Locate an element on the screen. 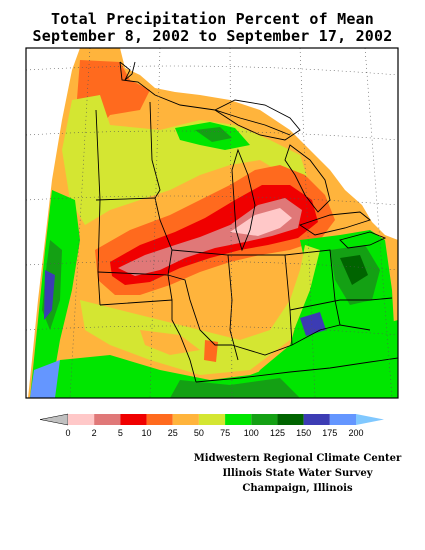 The height and width of the screenshot is (550, 425). credit-line-2: Illinois State Water Survey is located at coordinates (297, 473).